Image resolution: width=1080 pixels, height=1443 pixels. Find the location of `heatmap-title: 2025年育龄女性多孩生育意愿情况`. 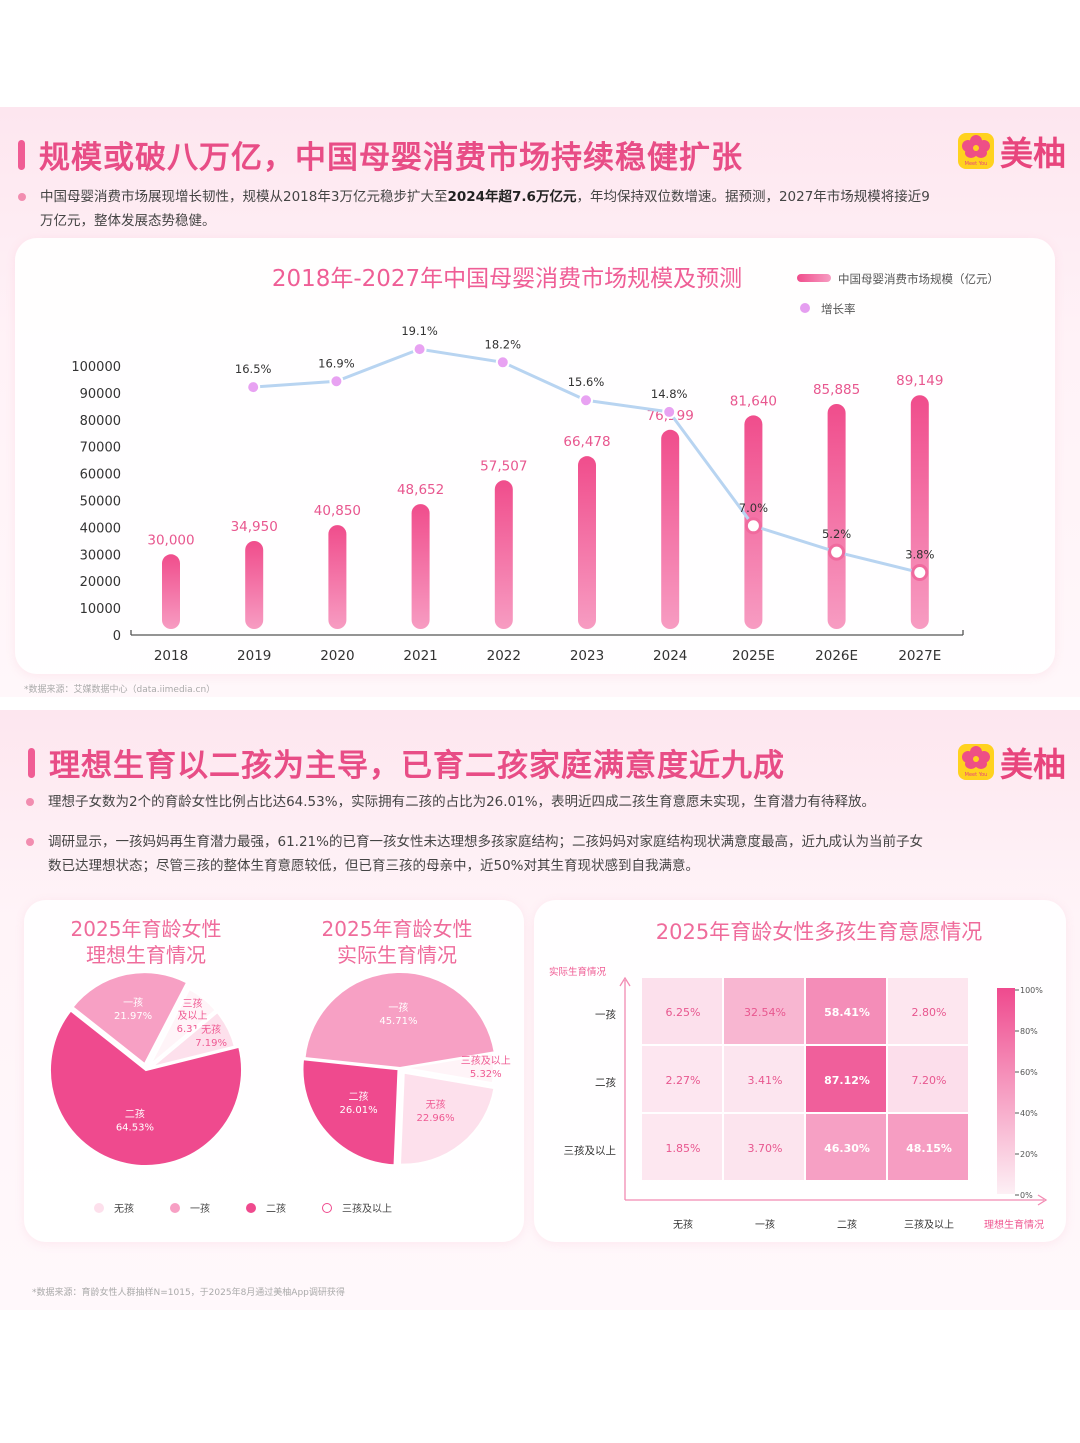

heatmap-title: 2025年育龄女性多孩生育意愿情况 is located at coordinates (819, 932).